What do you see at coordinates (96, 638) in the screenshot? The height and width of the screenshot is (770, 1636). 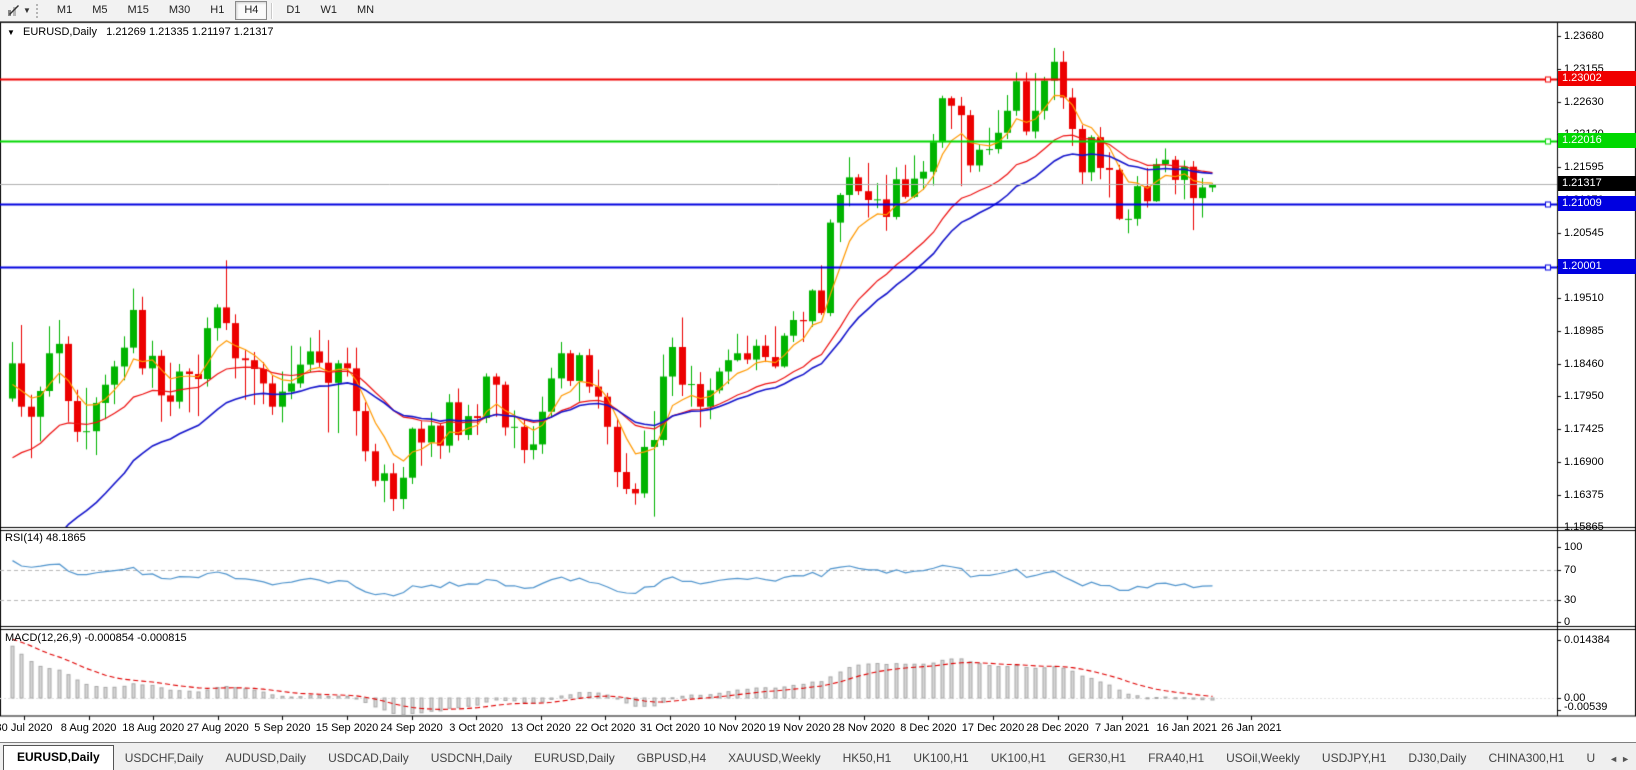 I see `macd-label: MACD(12,26,9) -0.000854 -0.000815` at bounding box center [96, 638].